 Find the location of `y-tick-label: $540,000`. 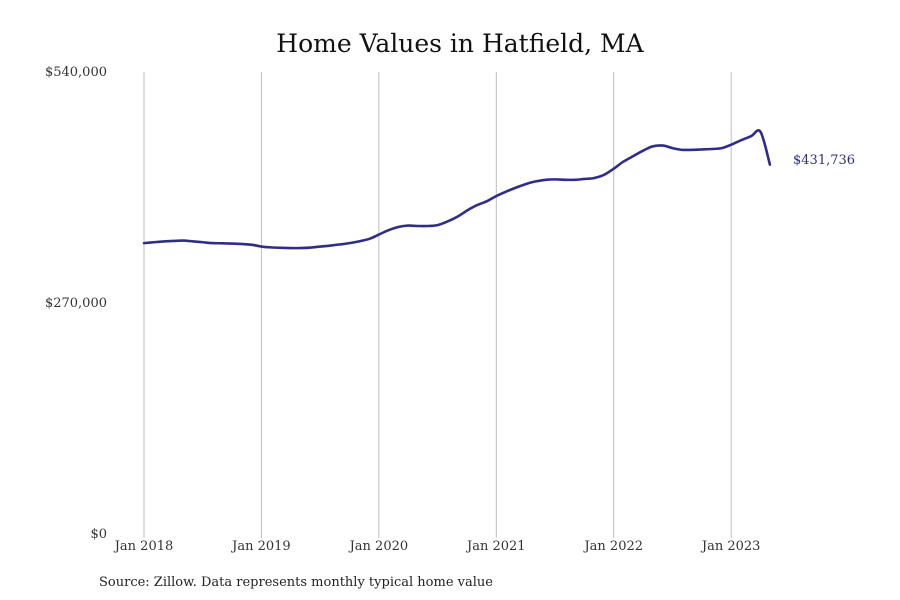

y-tick-label: $540,000 is located at coordinates (76, 72).